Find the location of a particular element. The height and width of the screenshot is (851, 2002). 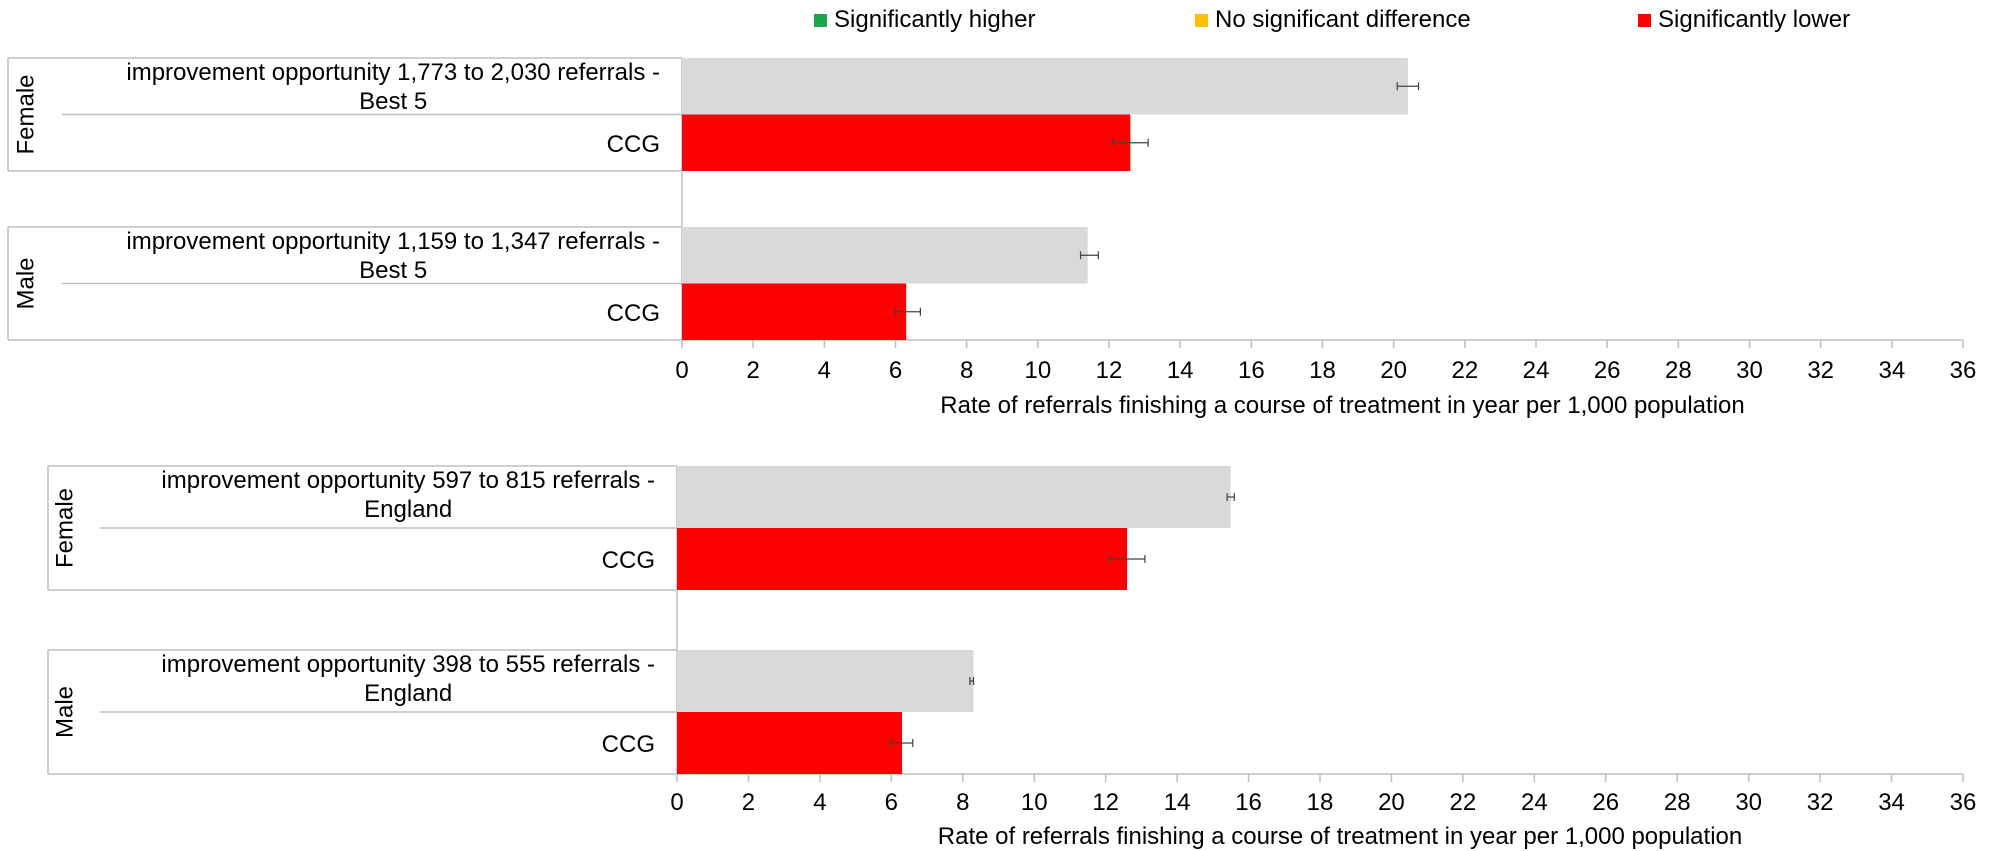

legend-item-significantly-lower: Significantly lower is located at coordinates (1744, 20).